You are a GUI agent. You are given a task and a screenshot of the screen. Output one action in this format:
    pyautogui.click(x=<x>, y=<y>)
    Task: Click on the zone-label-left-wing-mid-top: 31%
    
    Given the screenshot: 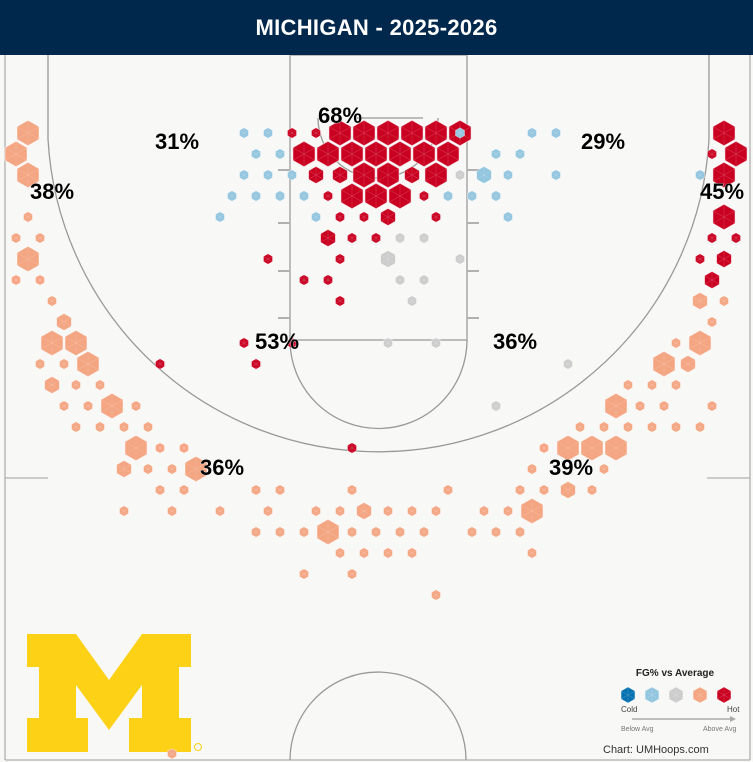 What is the action you would take?
    pyautogui.click(x=177, y=141)
    